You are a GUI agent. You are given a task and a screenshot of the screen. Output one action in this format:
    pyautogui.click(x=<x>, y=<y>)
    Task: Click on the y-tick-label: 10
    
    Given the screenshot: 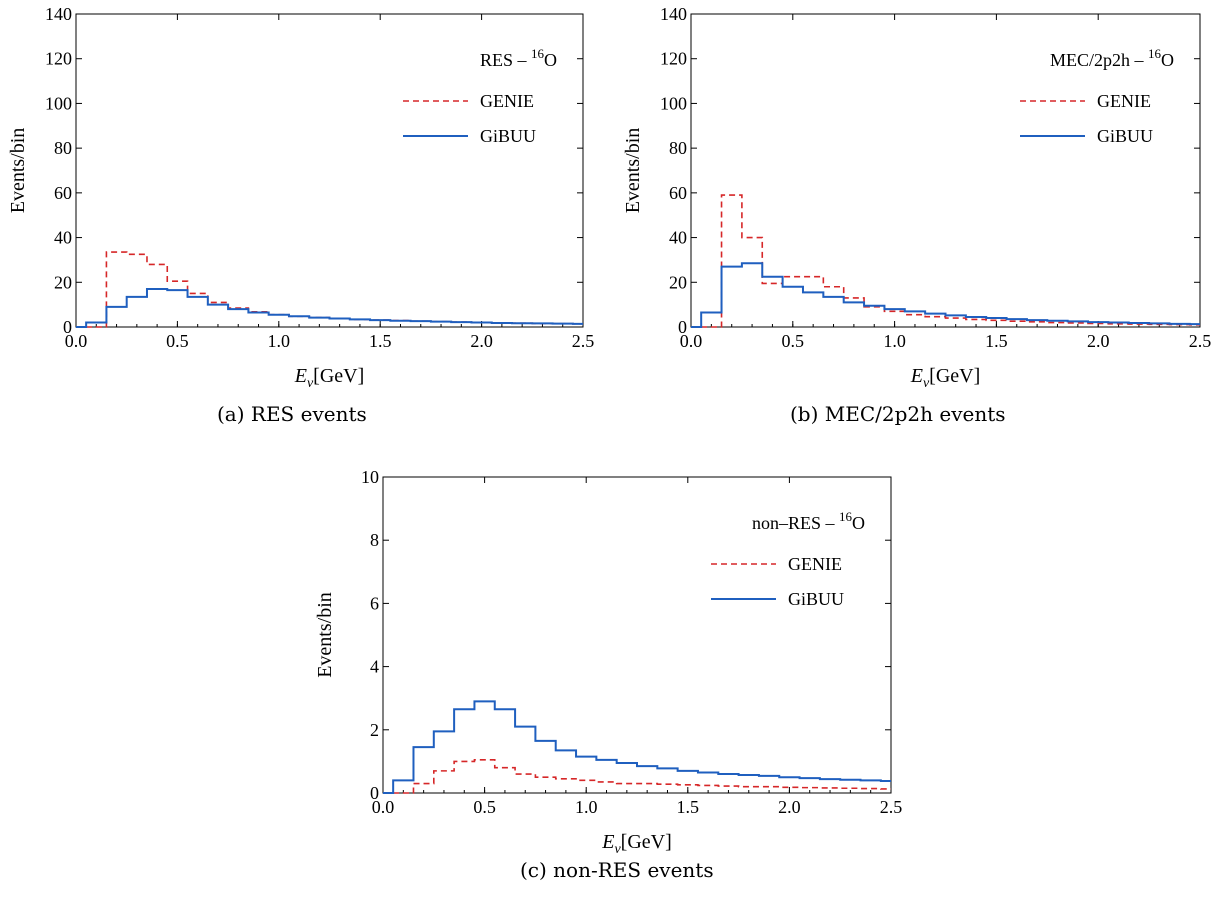 What is the action you would take?
    pyautogui.click(x=370, y=477)
    